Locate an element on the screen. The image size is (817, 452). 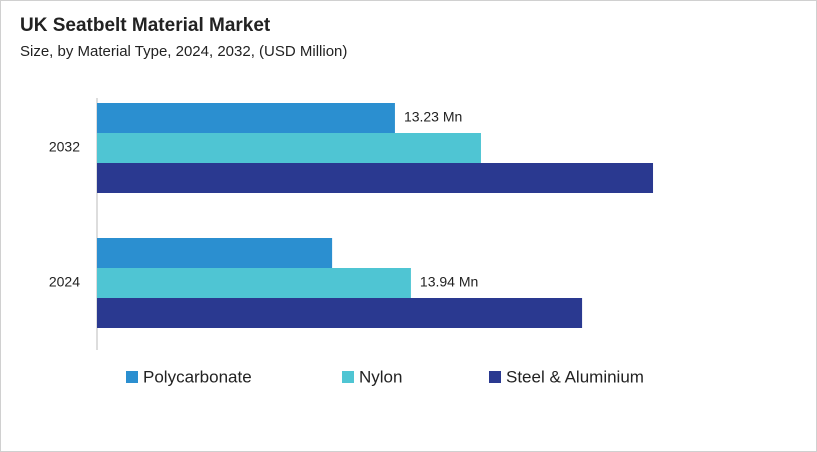
legend-label: Polycarbonate is located at coordinates (197, 376).